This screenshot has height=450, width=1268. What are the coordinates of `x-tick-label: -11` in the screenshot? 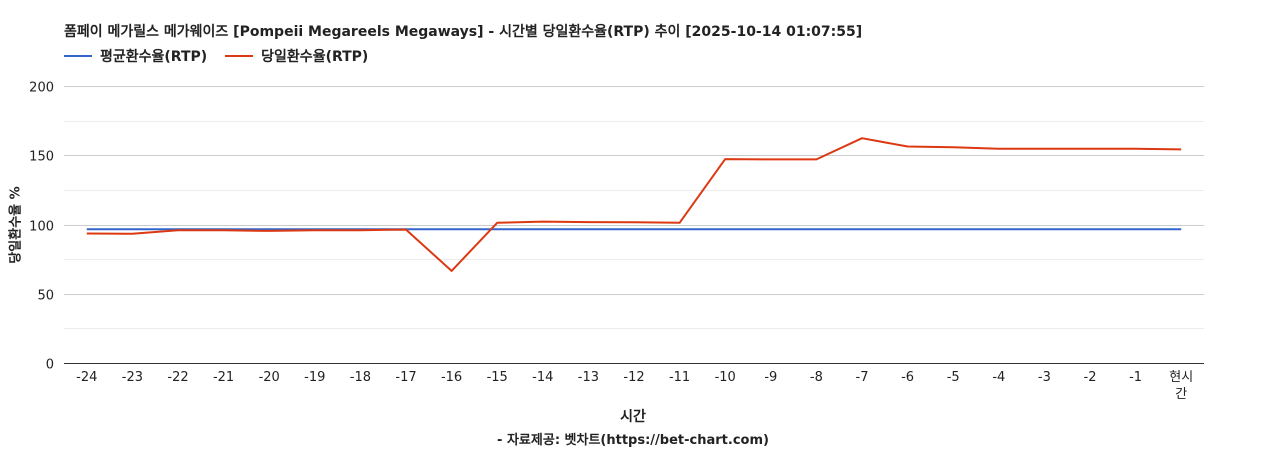 It's located at (679, 377).